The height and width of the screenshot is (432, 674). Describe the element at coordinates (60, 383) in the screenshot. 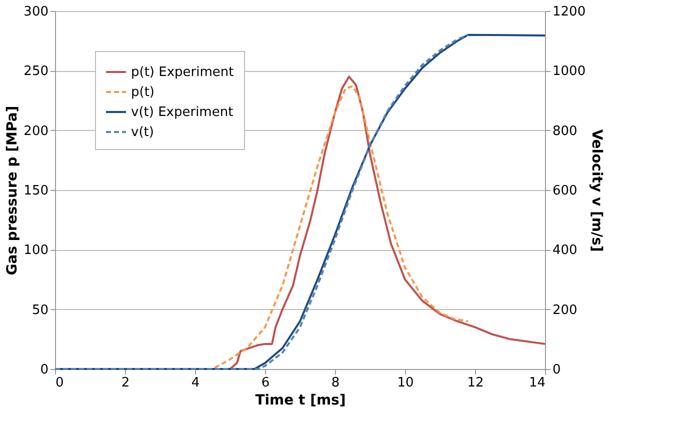

I see `x-tick-label: 0` at that location.